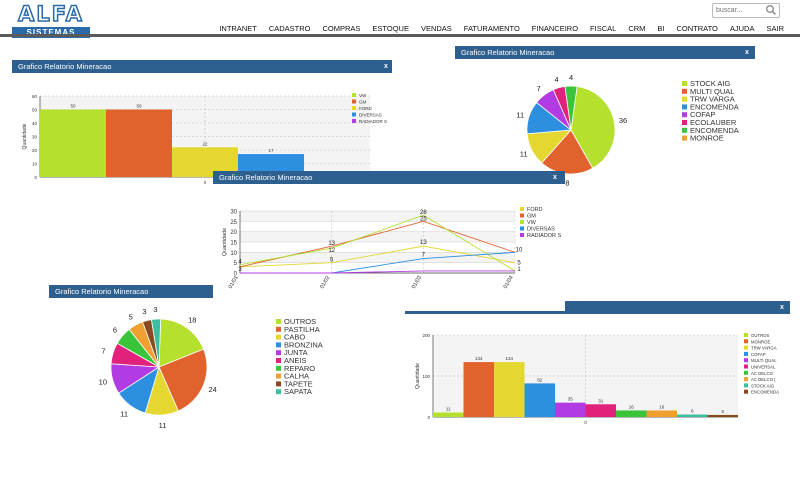 The width and height of the screenshot is (800, 487). Describe the element at coordinates (722, 415) in the screenshot. I see `bar-encomenda` at that location.